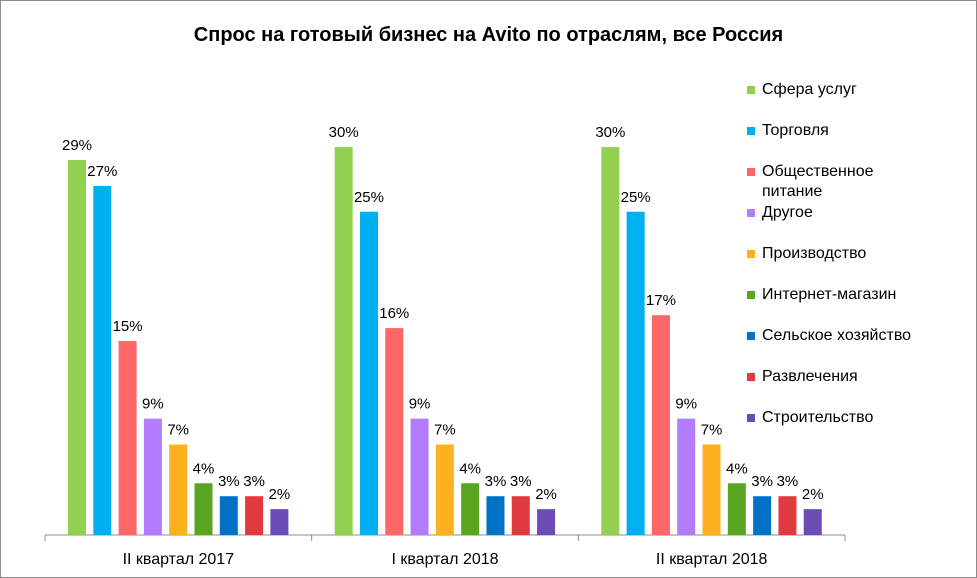 This screenshot has height=578, width=977. I want to click on legend-item: Строительство, so click(810, 418).